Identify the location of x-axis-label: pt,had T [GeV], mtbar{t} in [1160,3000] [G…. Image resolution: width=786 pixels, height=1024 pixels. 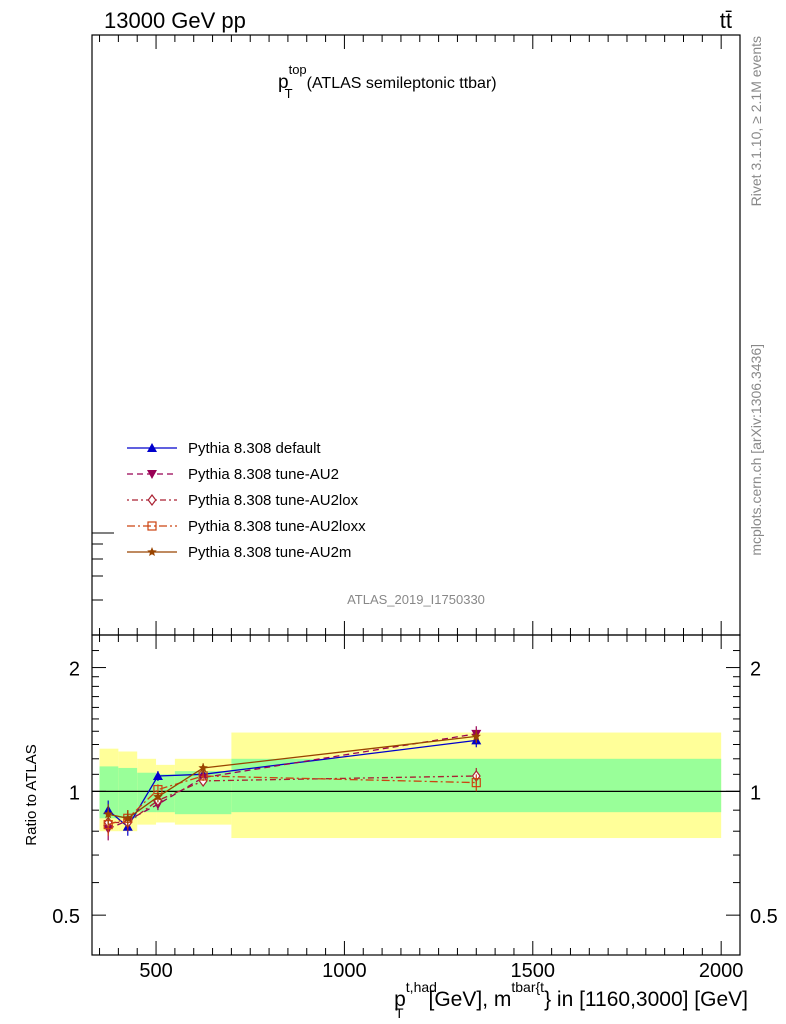
(571, 1000).